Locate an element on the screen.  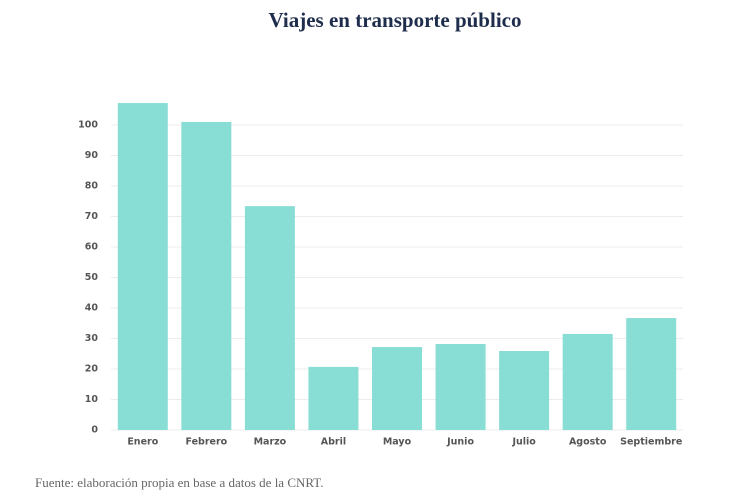
x-tick-label: Enero is located at coordinates (142, 442).